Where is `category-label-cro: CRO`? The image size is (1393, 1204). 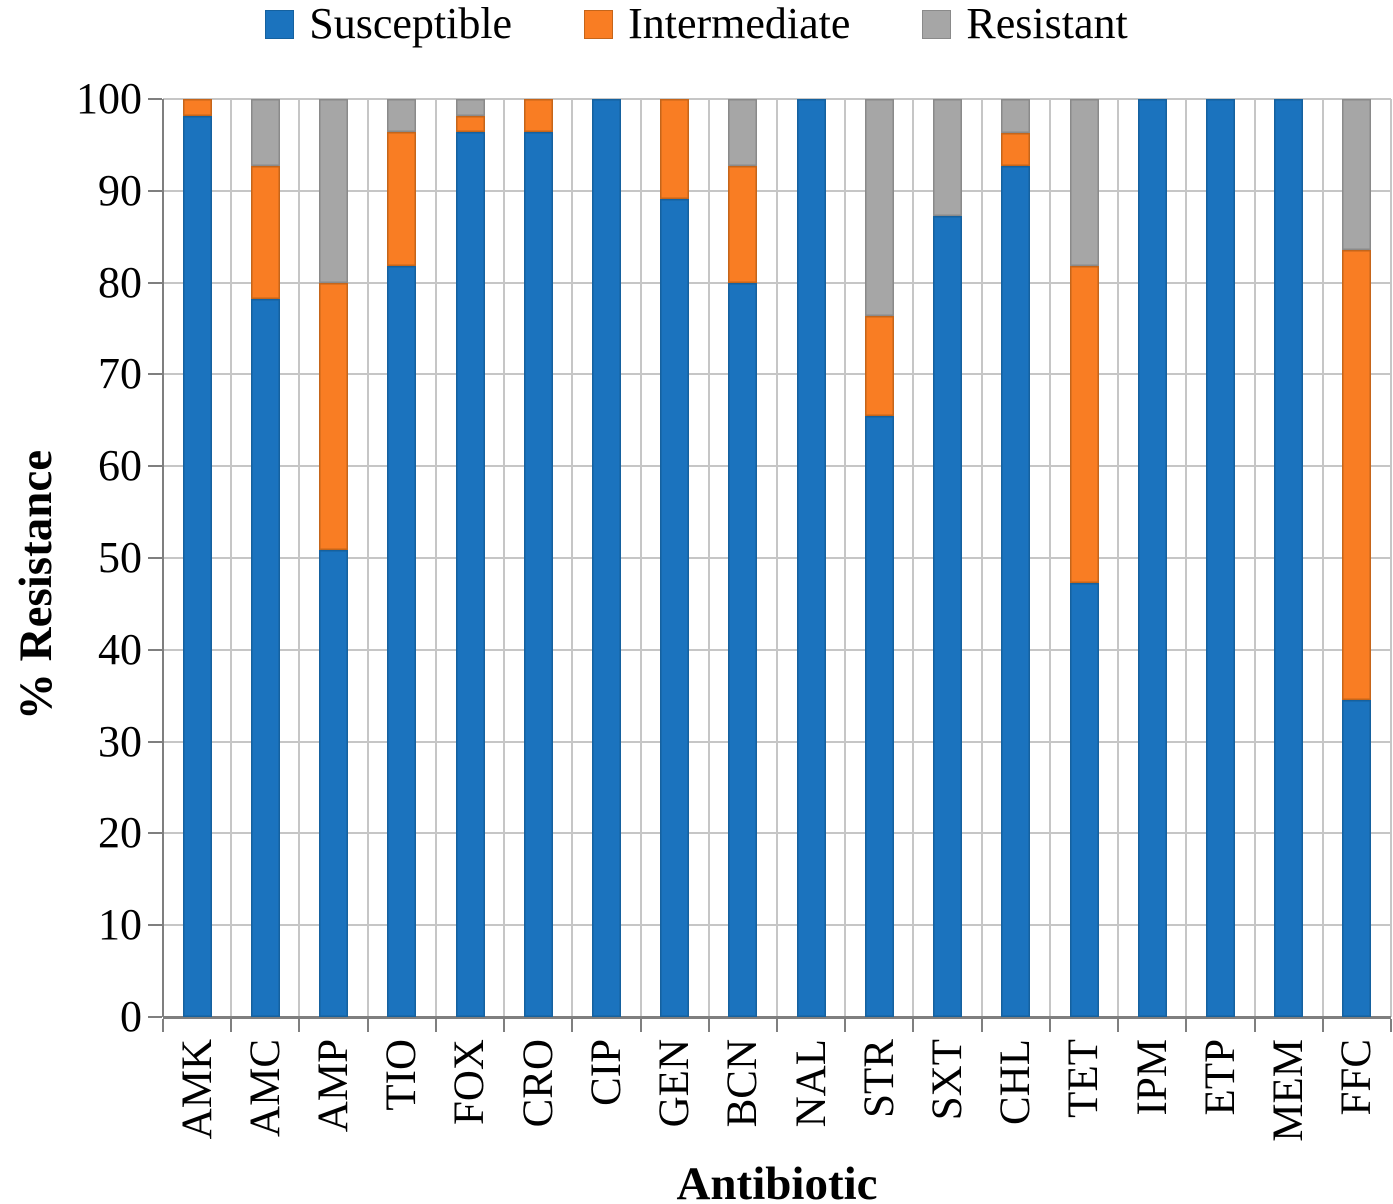 category-label-cro: CRO is located at coordinates (538, 1121).